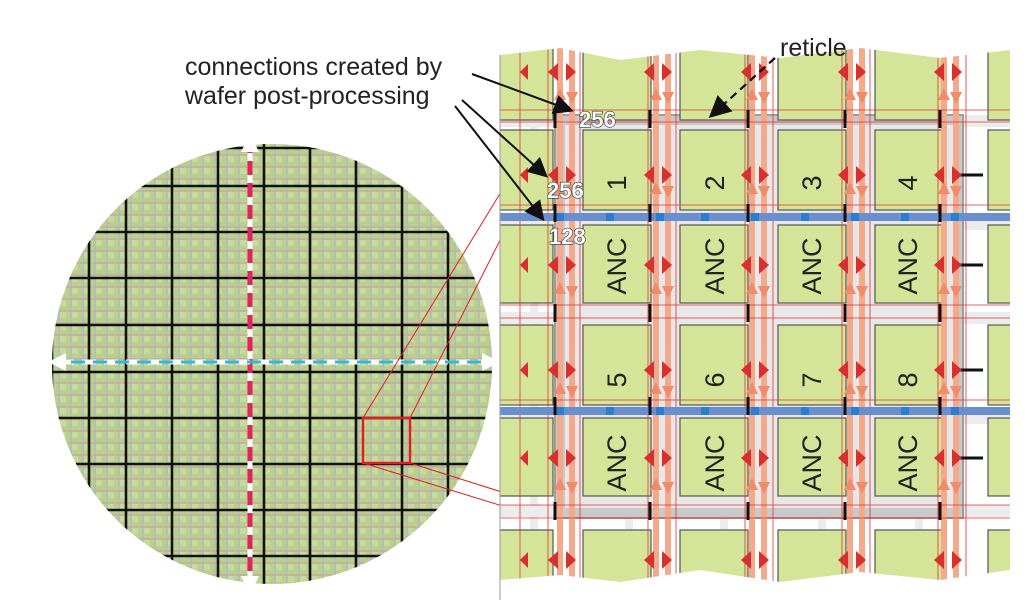 The width and height of the screenshot is (1031, 605). What do you see at coordinates (314, 67) in the screenshot?
I see `connections-label-line1: connections created by` at bounding box center [314, 67].